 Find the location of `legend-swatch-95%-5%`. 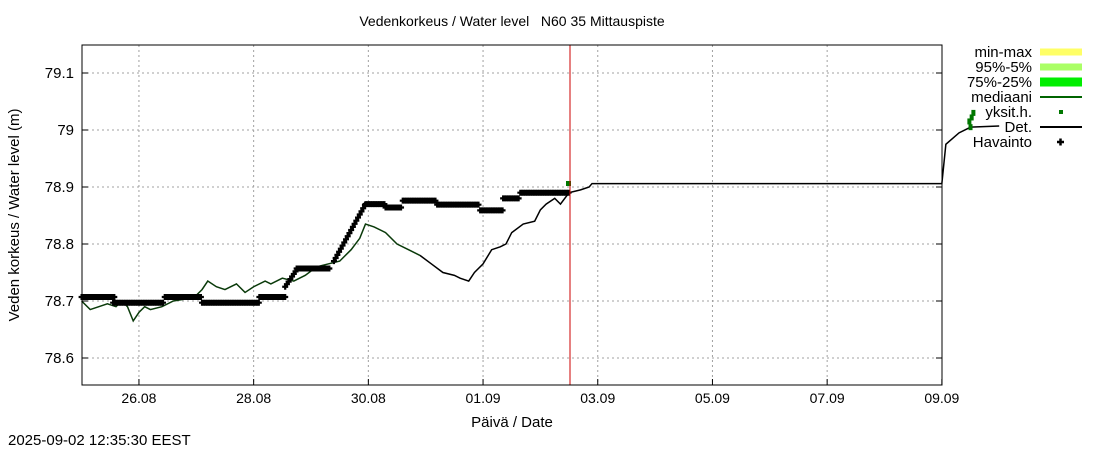

legend-swatch-95%-5% is located at coordinates (1061, 67).